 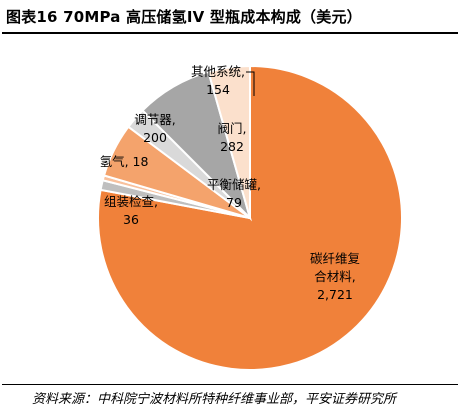 I want to click on slice-其他系统, so click(x=229, y=141).